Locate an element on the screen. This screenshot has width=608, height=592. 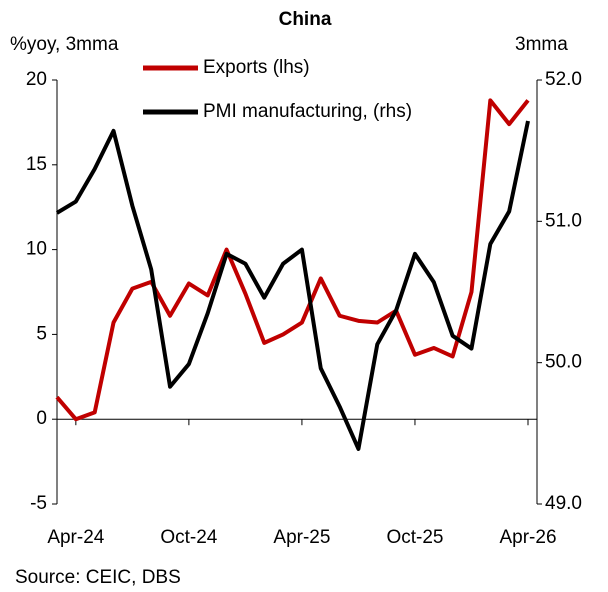
y2-axis-label: 3mma is located at coordinates (541, 44).